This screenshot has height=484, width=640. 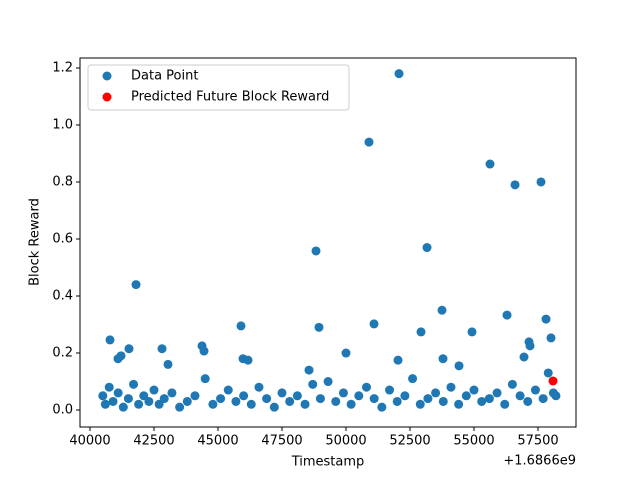 What do you see at coordinates (107, 76) in the screenshot?
I see `legend-marker` at bounding box center [107, 76].